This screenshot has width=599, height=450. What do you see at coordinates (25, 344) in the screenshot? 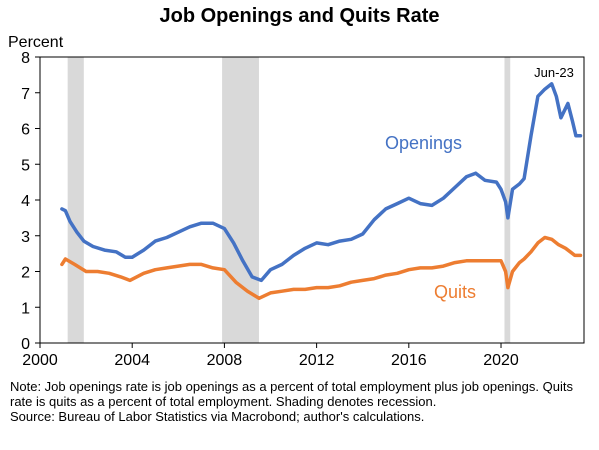
I see `y-tick-label: 0` at bounding box center [25, 344].